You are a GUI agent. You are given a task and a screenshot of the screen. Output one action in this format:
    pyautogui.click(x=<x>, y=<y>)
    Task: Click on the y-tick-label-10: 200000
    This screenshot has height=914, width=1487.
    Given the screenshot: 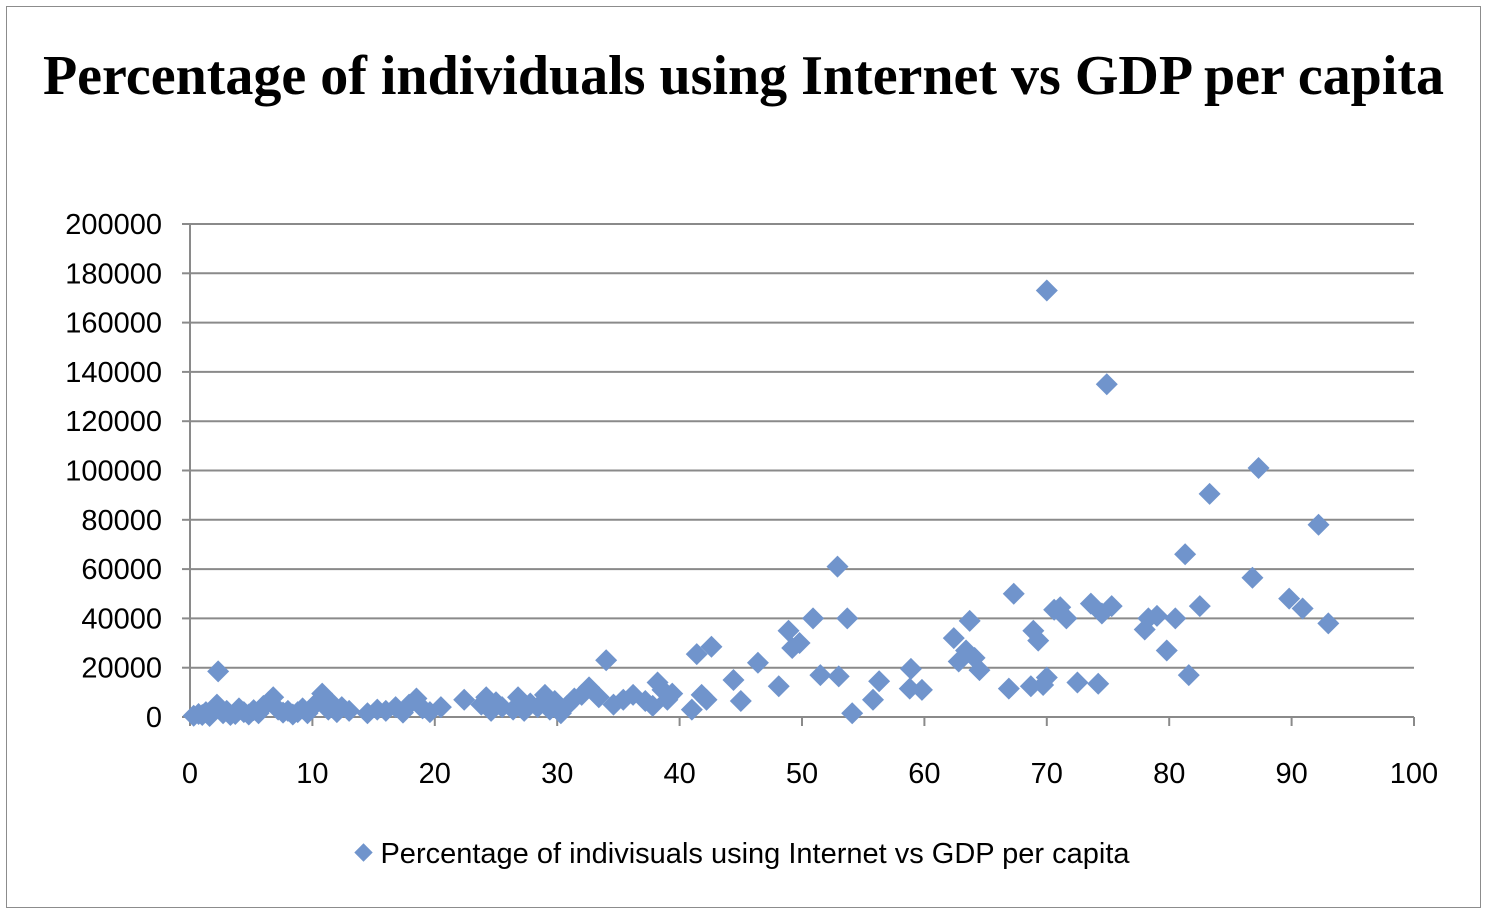 What is the action you would take?
    pyautogui.click(x=113, y=225)
    